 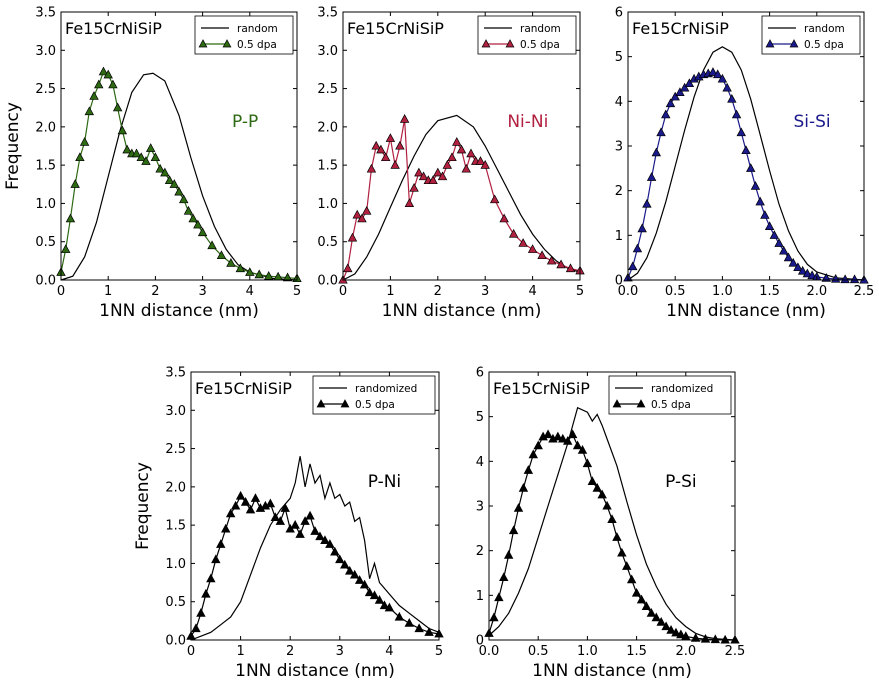 I want to click on legend-label: randomized, so click(x=682, y=389).